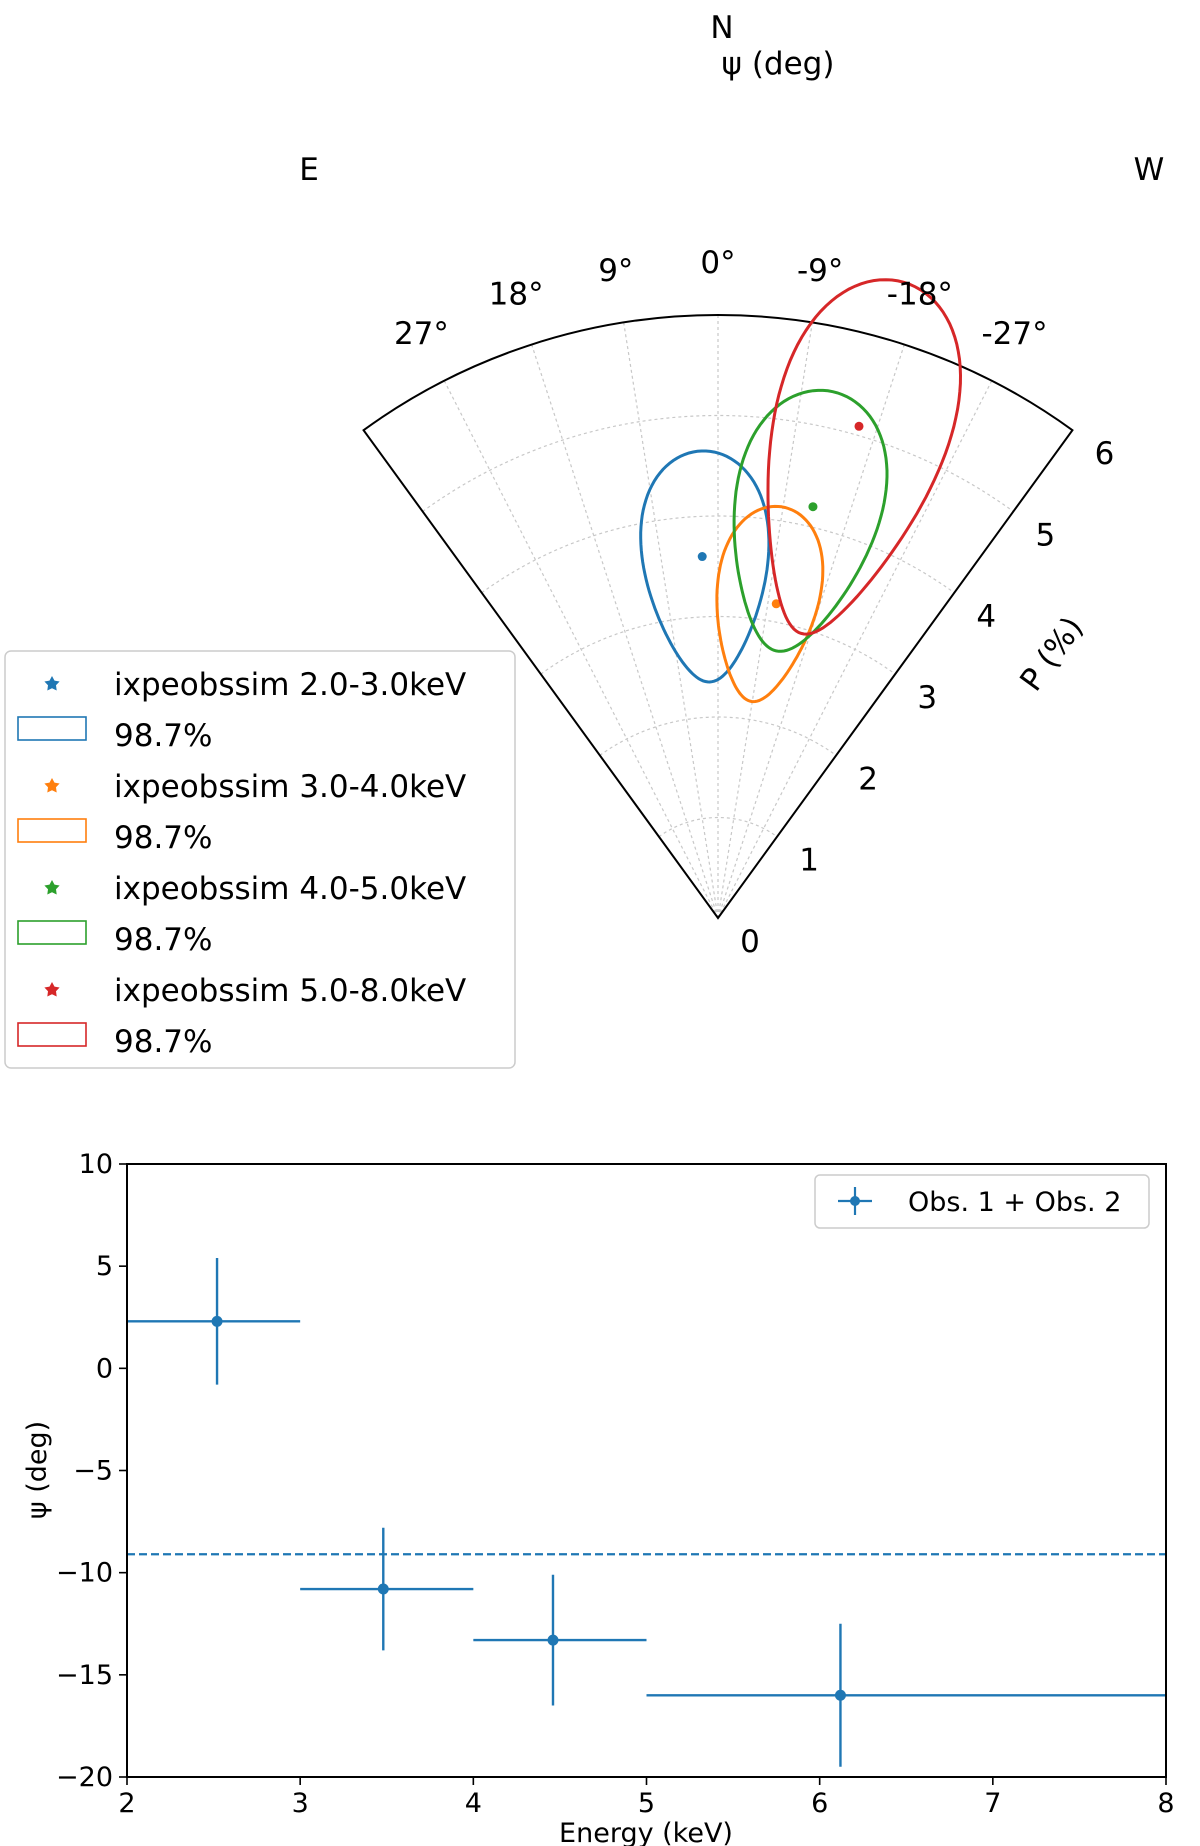 The image size is (1200, 1846). I want to click on polar-theta-label: ψ (deg), so click(778, 64).